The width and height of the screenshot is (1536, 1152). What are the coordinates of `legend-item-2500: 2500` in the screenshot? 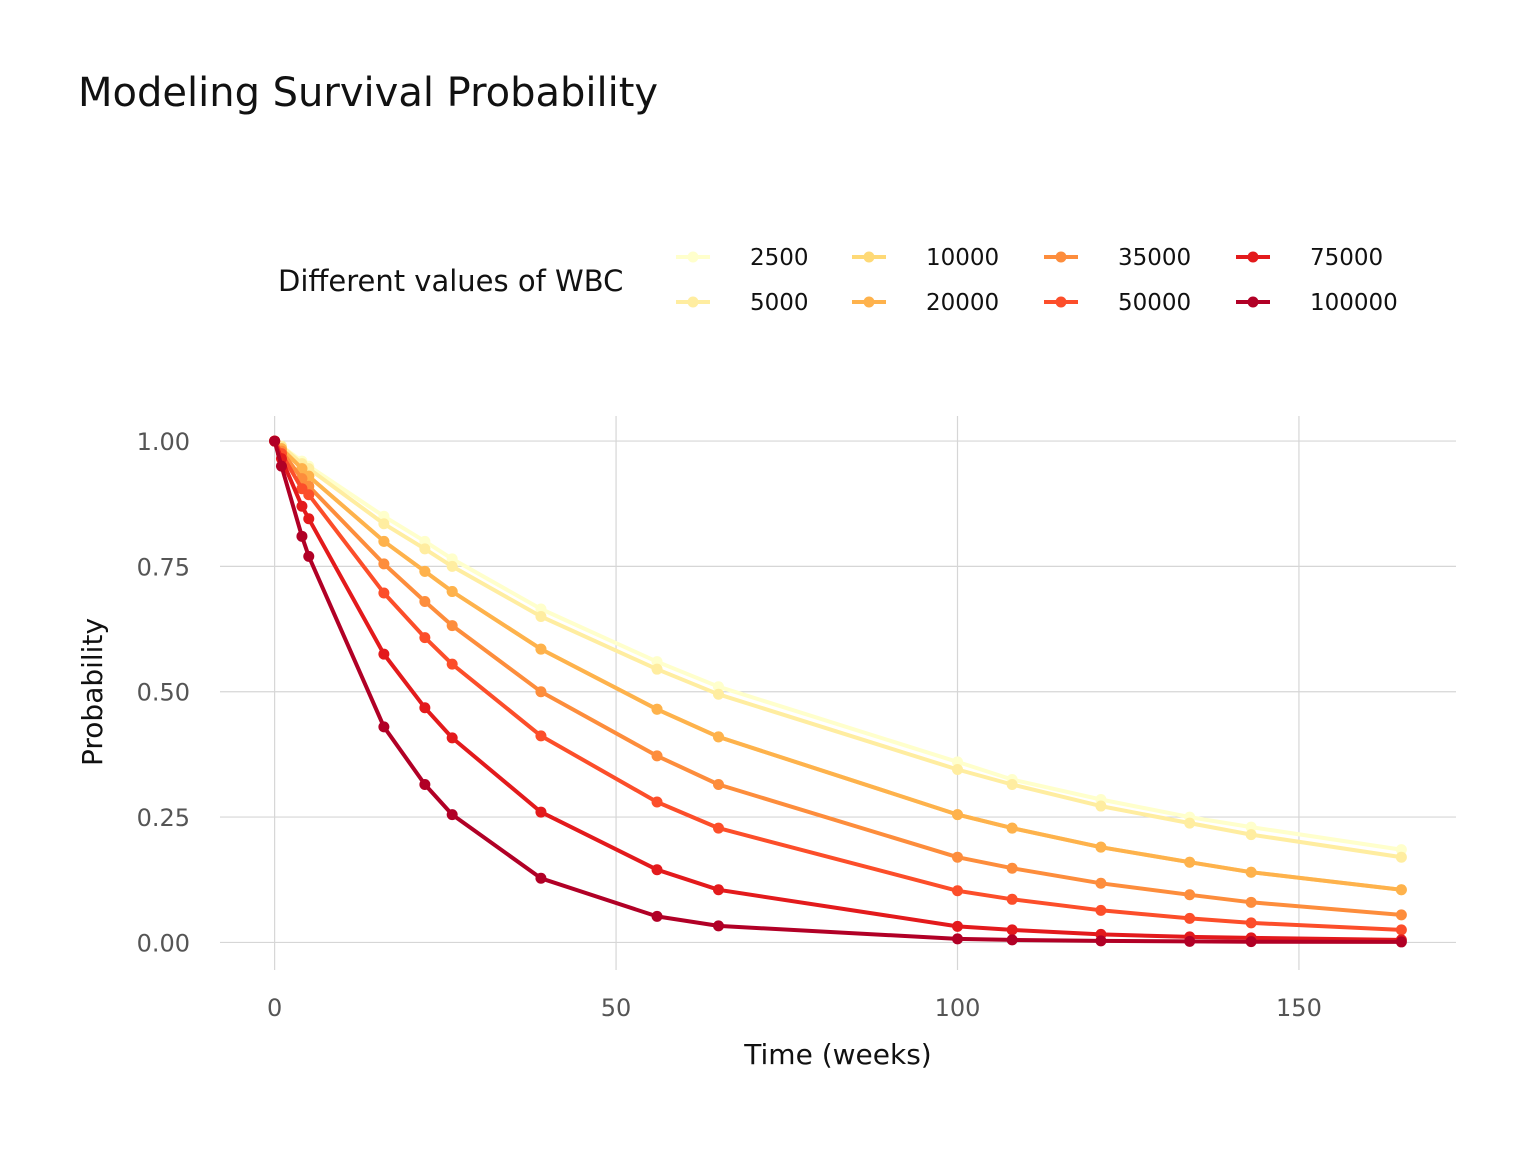 It's located at (742, 258).